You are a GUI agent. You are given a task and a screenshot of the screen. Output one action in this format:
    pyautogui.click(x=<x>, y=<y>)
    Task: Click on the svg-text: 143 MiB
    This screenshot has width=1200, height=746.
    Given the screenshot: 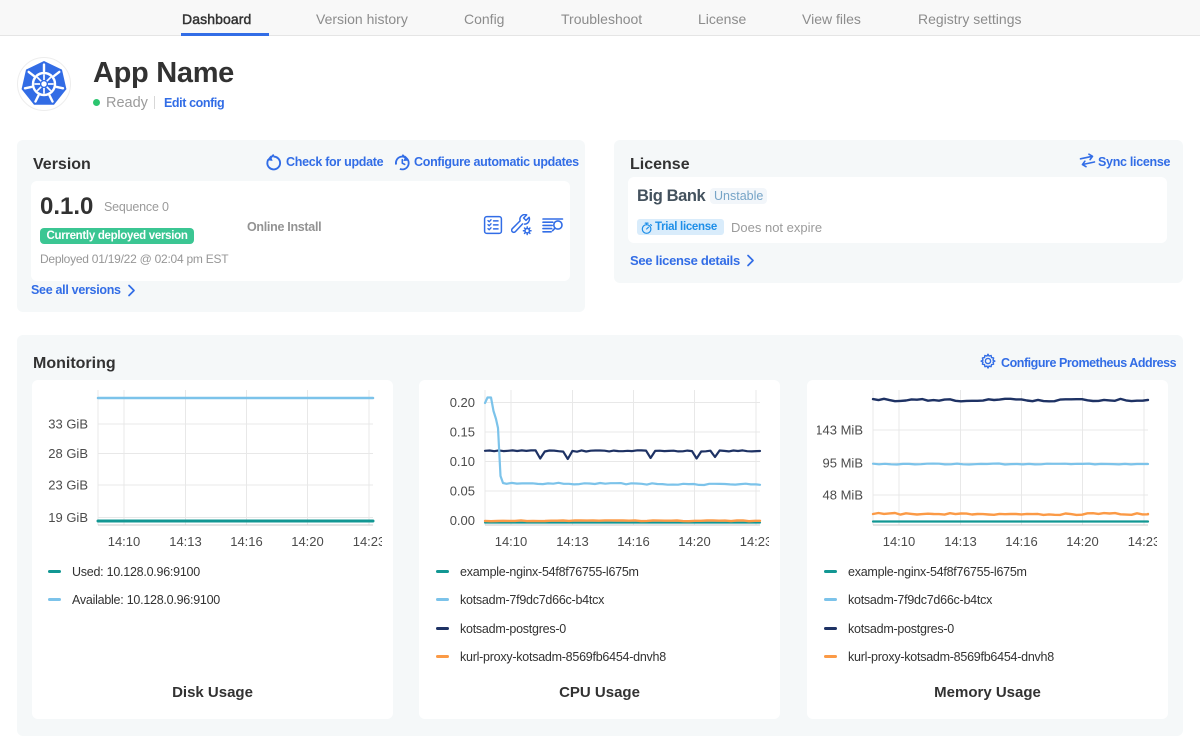 What is the action you would take?
    pyautogui.click(x=840, y=430)
    